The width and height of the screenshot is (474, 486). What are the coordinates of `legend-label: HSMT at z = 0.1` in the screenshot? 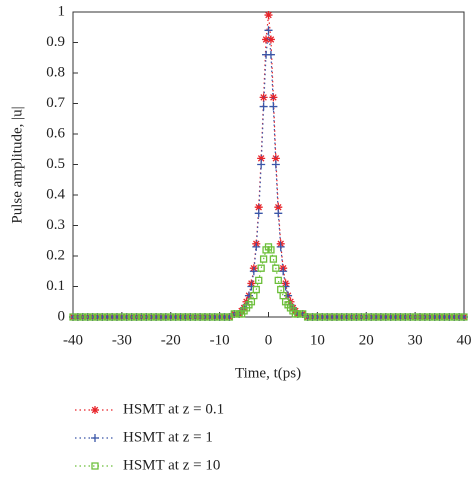 It's located at (173, 409).